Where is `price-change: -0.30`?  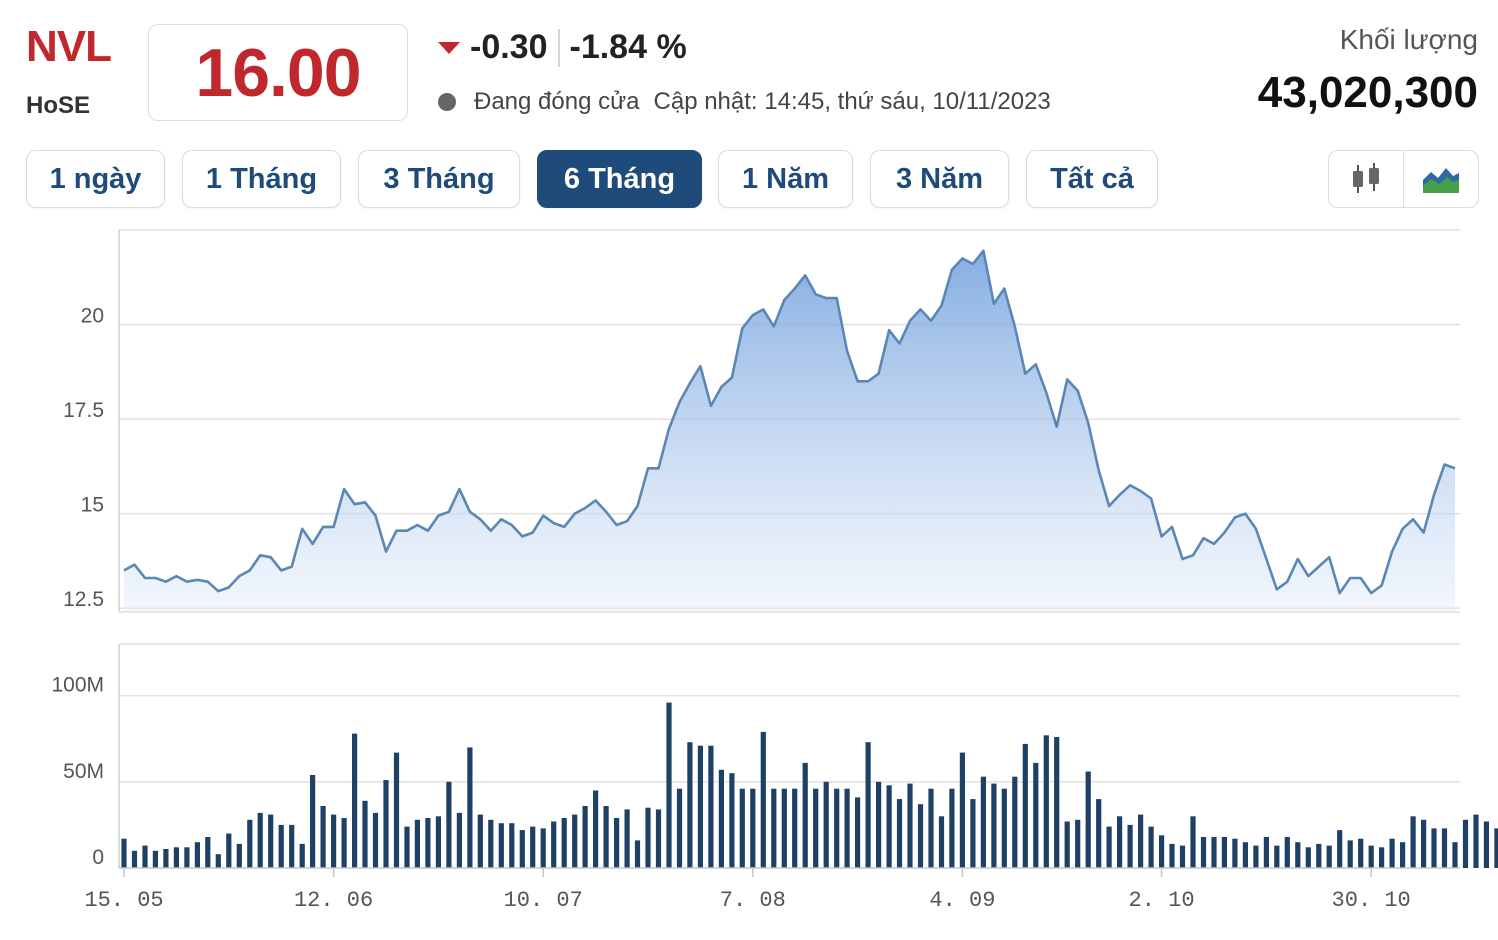
price-change: -0.30 is located at coordinates (509, 47).